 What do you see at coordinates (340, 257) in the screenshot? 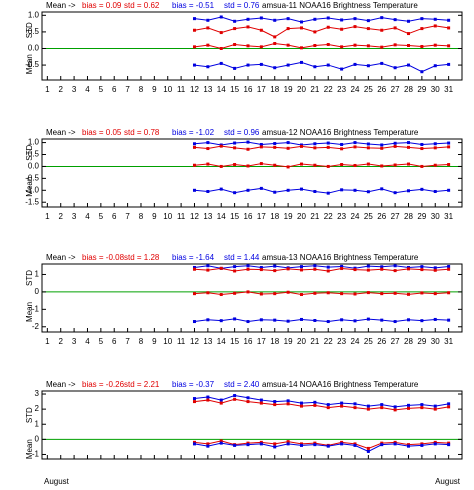
I see `chart-title: amsua-13 NOAA16 Brightness Temperature` at bounding box center [340, 257].